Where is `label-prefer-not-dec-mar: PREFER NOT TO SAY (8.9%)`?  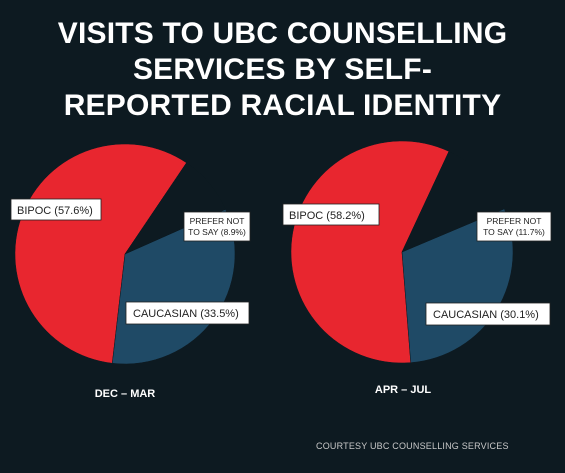 label-prefer-not-dec-mar: PREFER NOT TO SAY (8.9%) is located at coordinates (217, 226).